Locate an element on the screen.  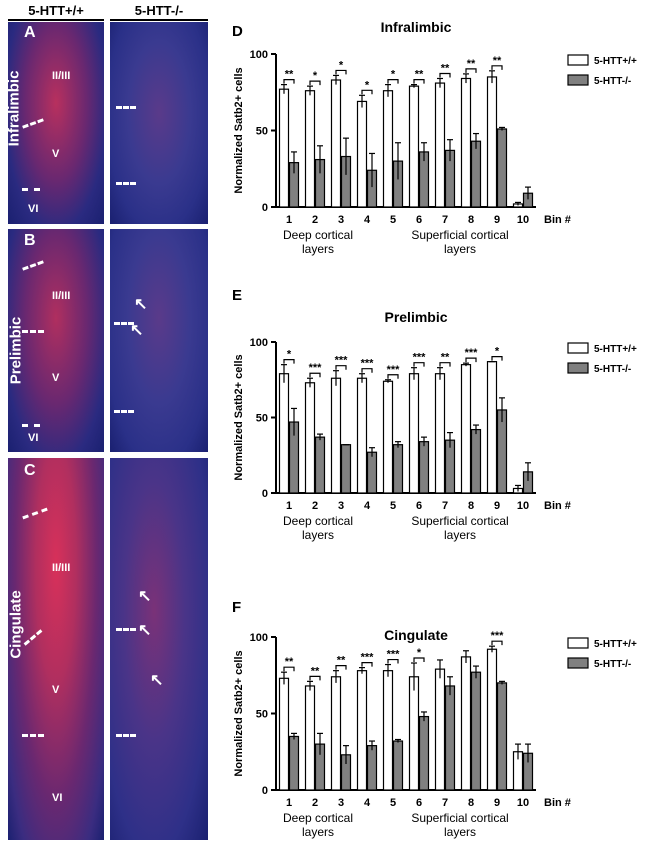
x-tick-label: 10 is located at coordinates (523, 803).